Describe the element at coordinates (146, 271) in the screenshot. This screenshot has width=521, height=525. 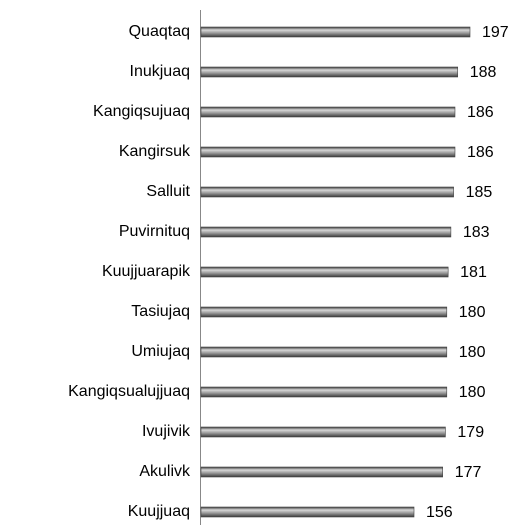
I see `category-label: Kuujjuarapik` at that location.